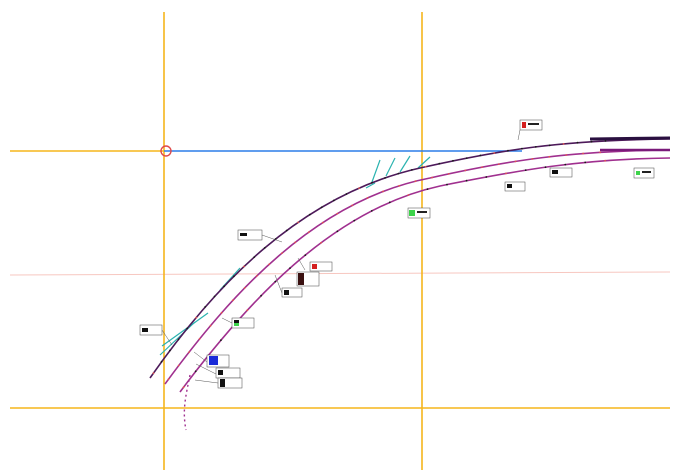  I want to click on label-tag-mid-right, so click(515, 186).